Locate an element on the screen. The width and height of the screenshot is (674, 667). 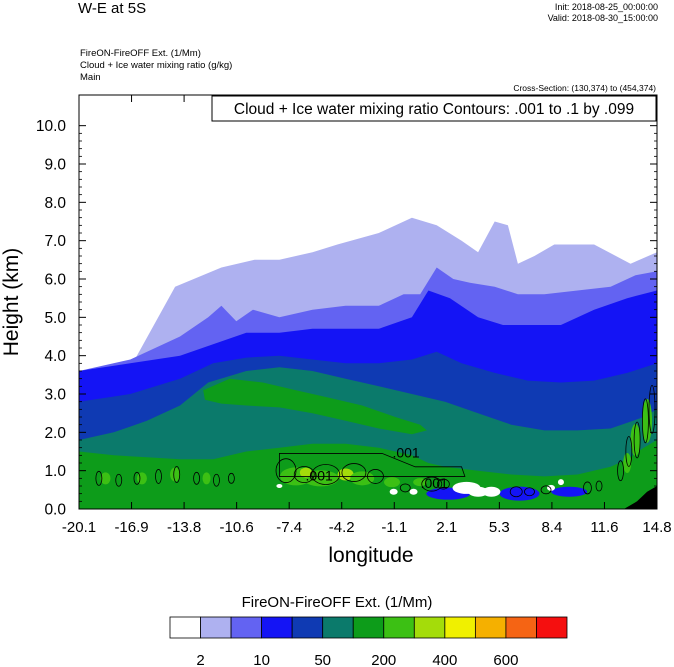
colorbar-label: 600 is located at coordinates (505, 659).